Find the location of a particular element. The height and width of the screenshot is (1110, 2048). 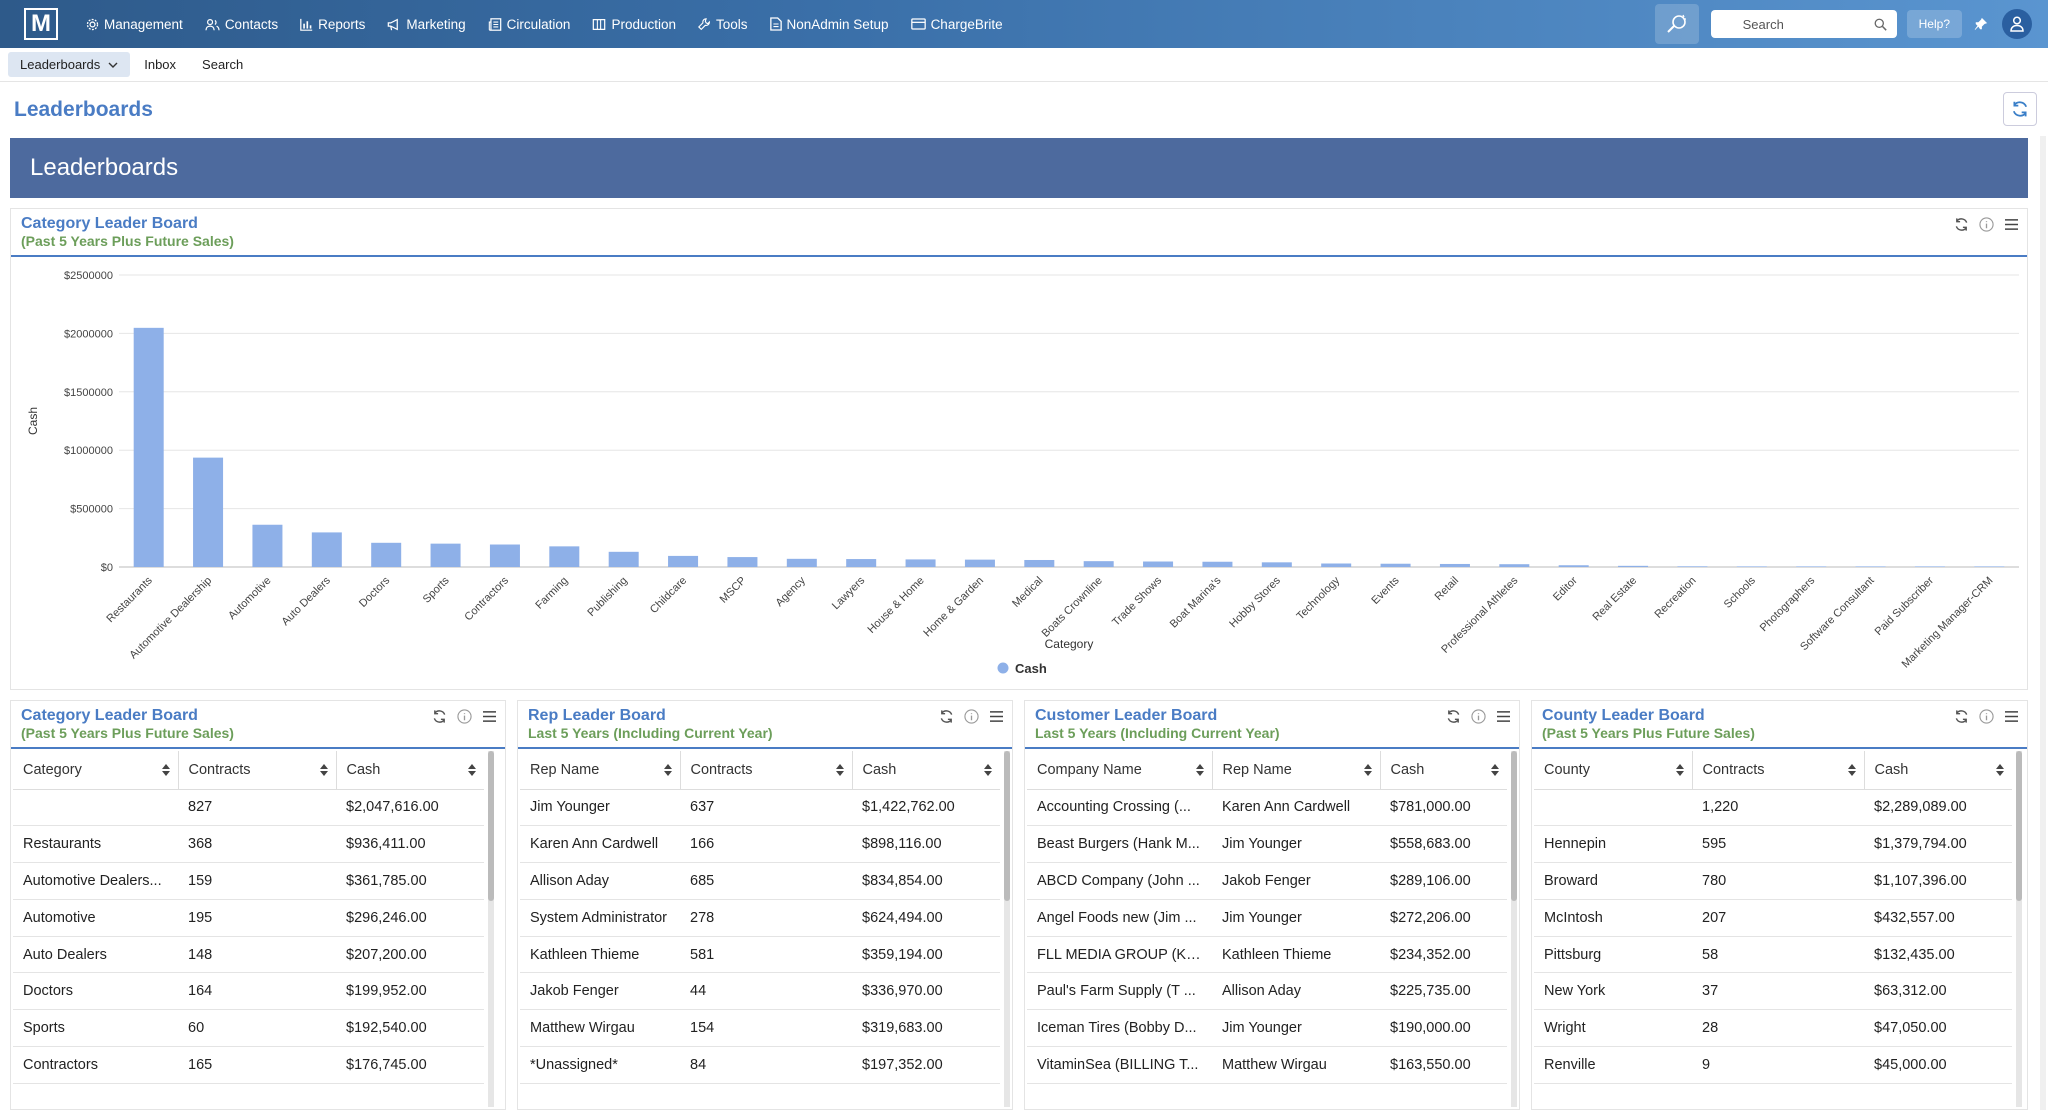

table-row: Jim Younger 637 $1,422,762.00 is located at coordinates (760, 808).